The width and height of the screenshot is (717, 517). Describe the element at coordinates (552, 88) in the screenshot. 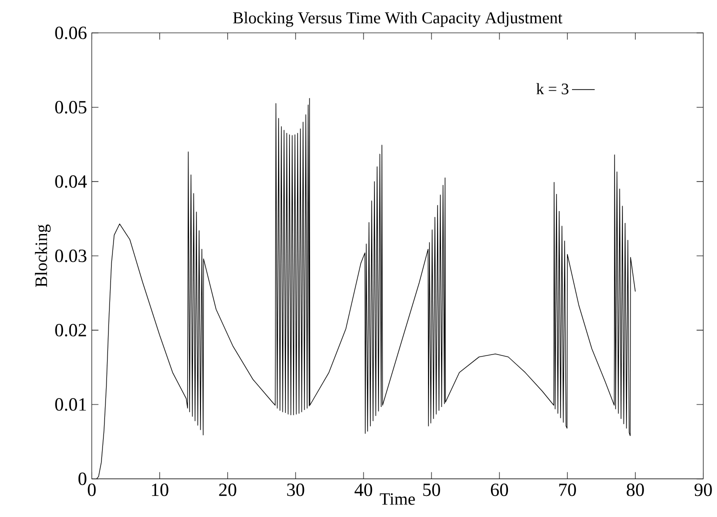

I see `legend-label: k = 3` at that location.